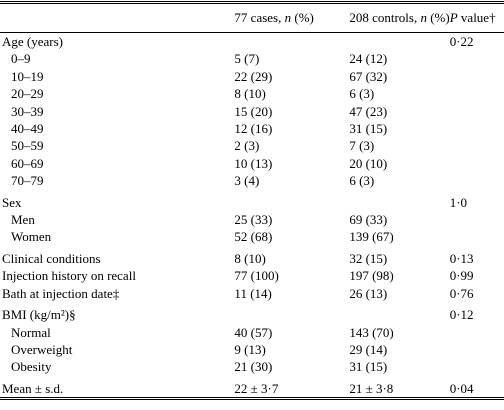 The width and height of the screenshot is (504, 410). I want to click on table-cell: 29 (14), so click(399, 349).